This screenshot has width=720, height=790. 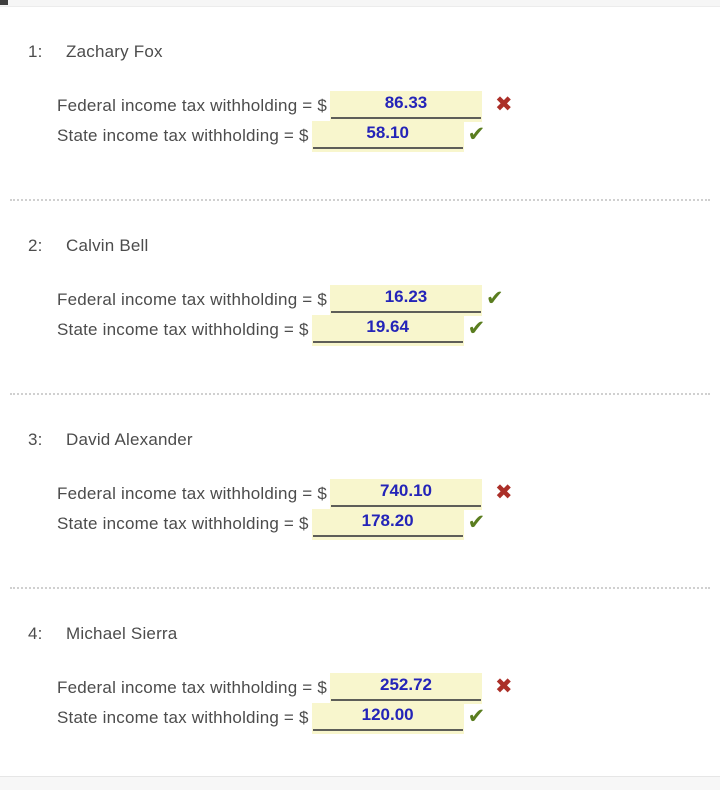 What do you see at coordinates (360, 246) in the screenshot?
I see `problem-header: 2: Calvin Bell` at bounding box center [360, 246].